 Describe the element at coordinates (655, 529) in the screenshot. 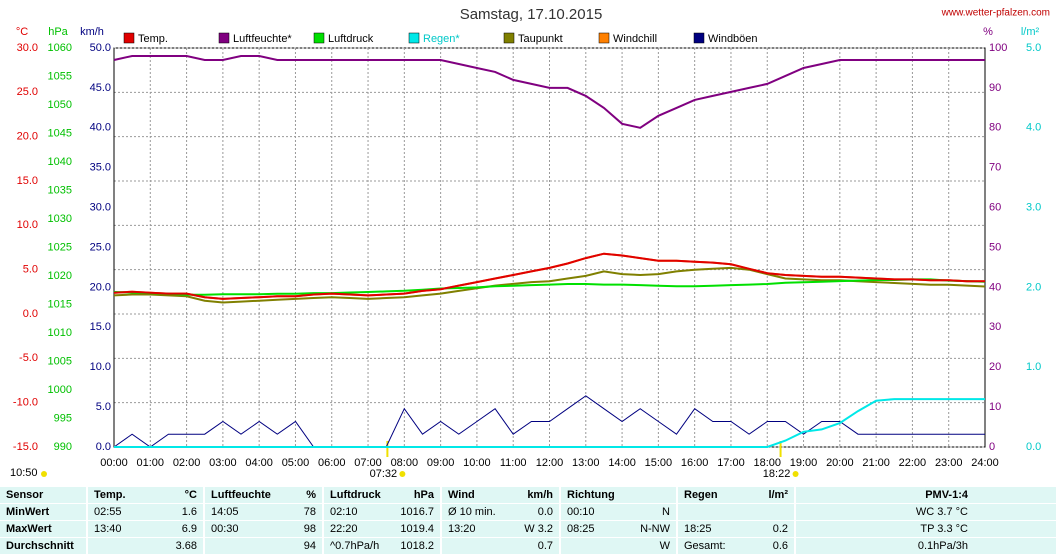

I see `cell-text: N-NW` at that location.